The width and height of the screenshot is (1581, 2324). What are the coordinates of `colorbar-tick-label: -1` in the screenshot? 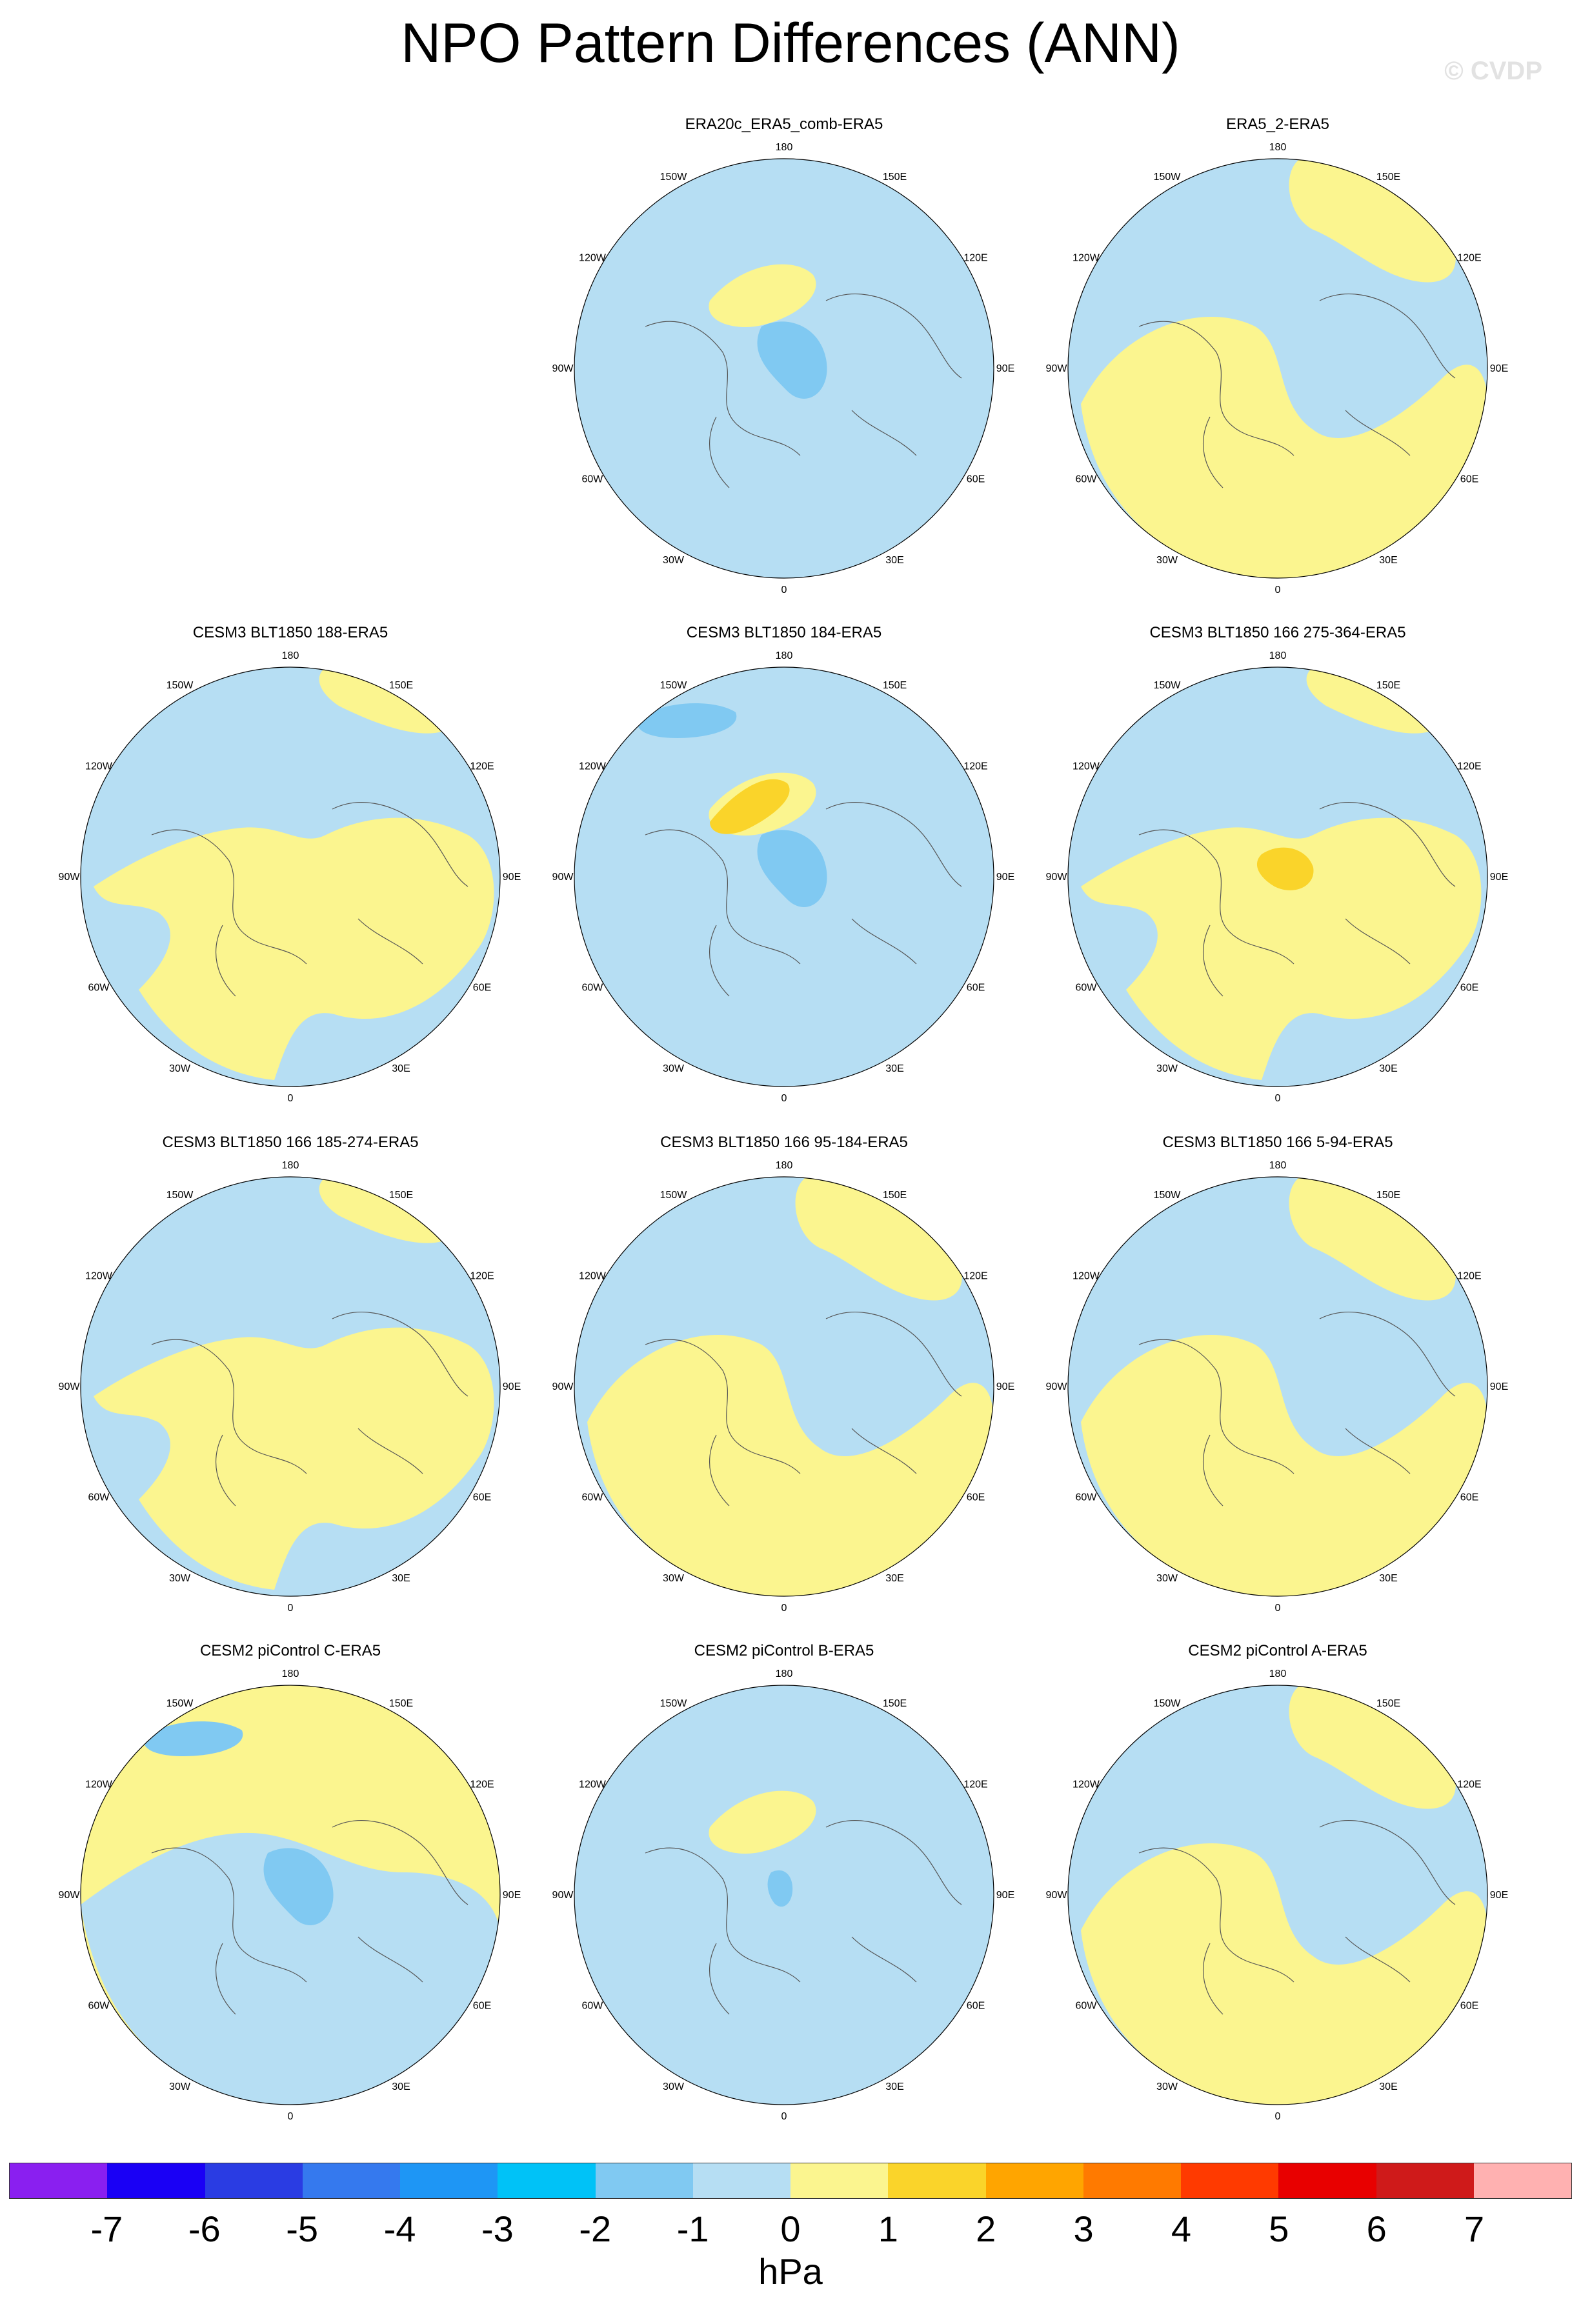 It's located at (692, 2229).